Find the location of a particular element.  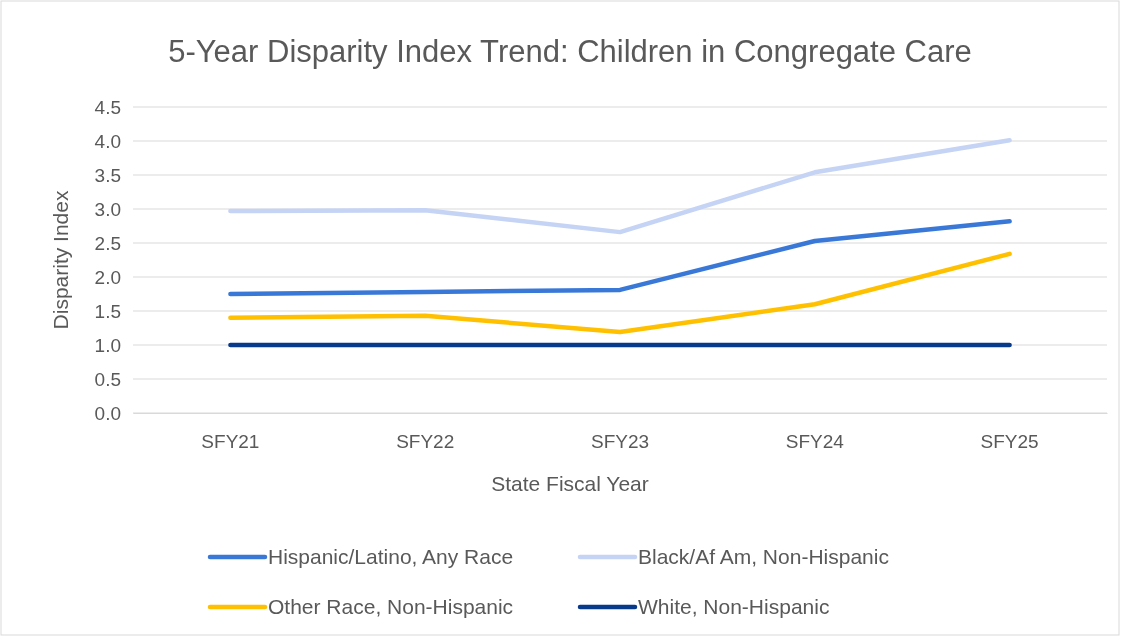

x-tick-label: SFY25 is located at coordinates (1009, 442).